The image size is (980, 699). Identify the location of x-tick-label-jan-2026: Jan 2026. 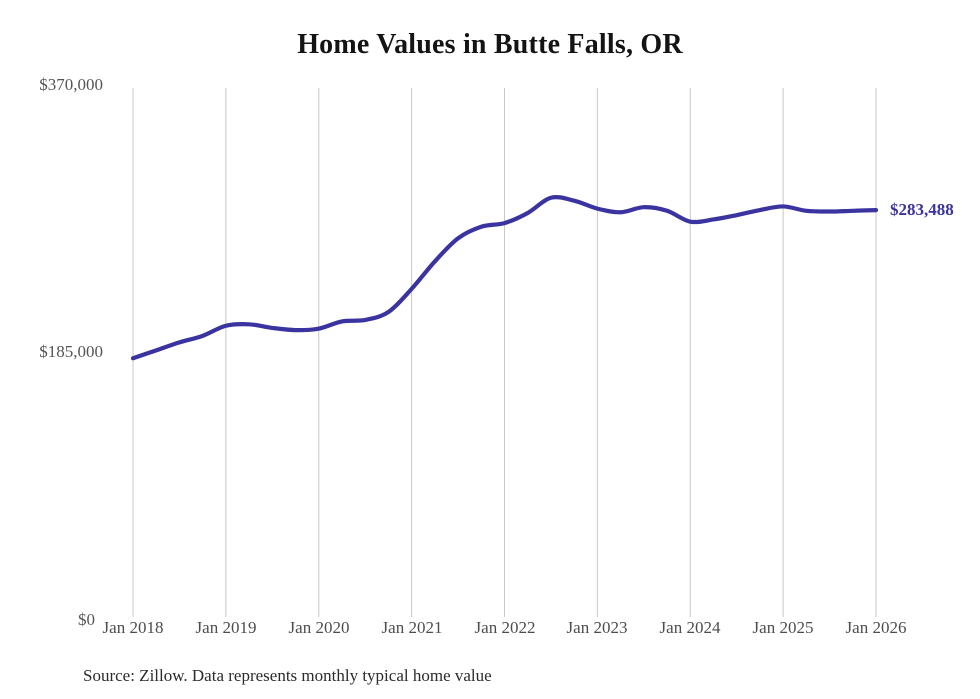
(876, 627).